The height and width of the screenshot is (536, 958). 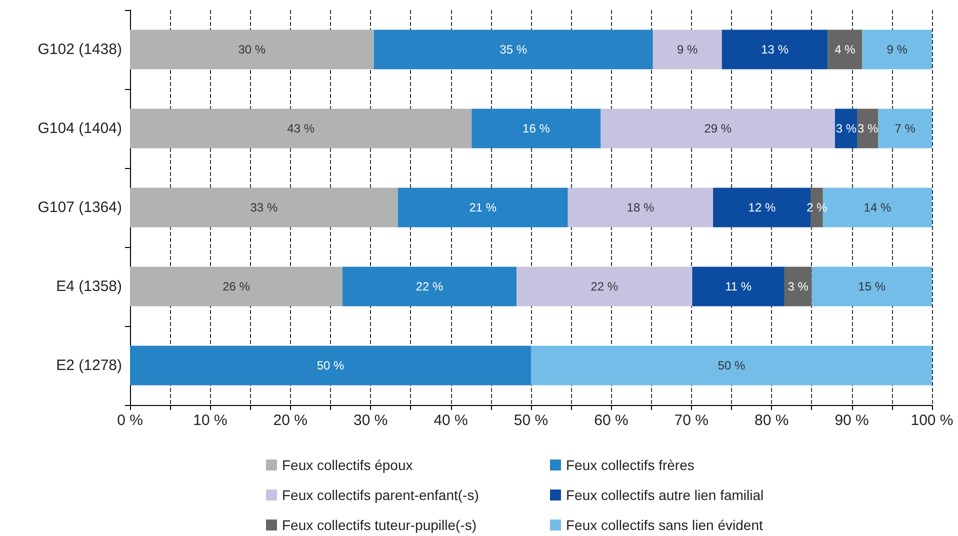 I want to click on data-label: 29 %, so click(x=718, y=129).